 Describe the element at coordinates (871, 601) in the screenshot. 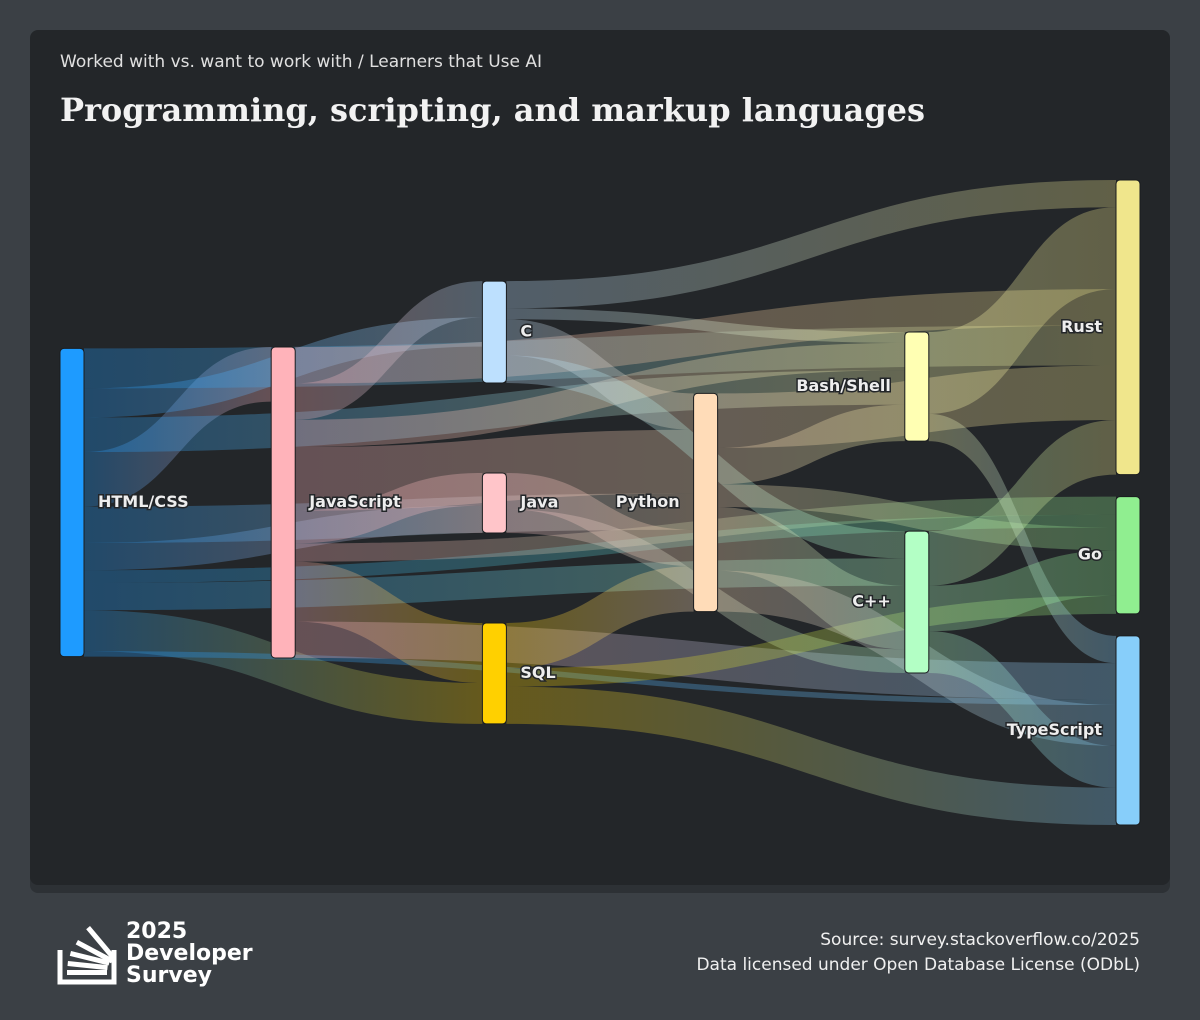

I see `node-label: C++` at that location.